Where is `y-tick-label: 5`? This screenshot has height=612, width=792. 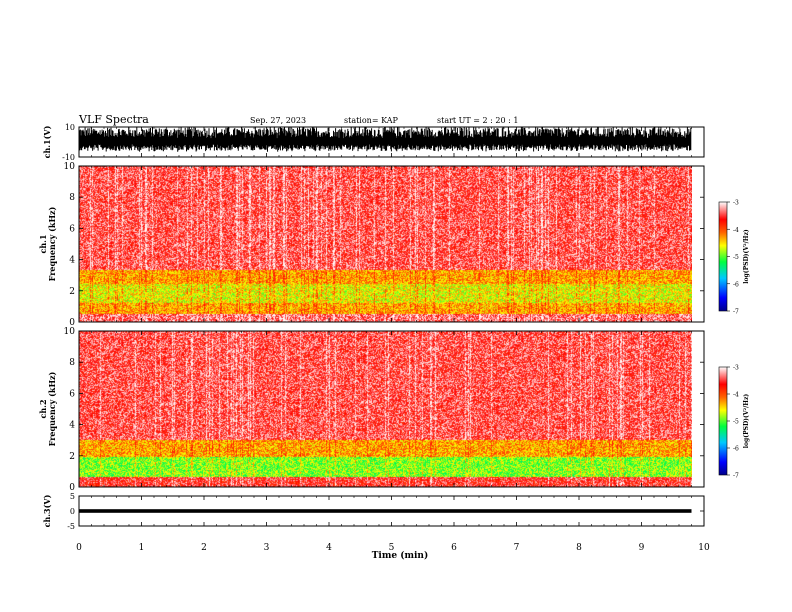
y-tick-label: 5 is located at coordinates (72, 496).